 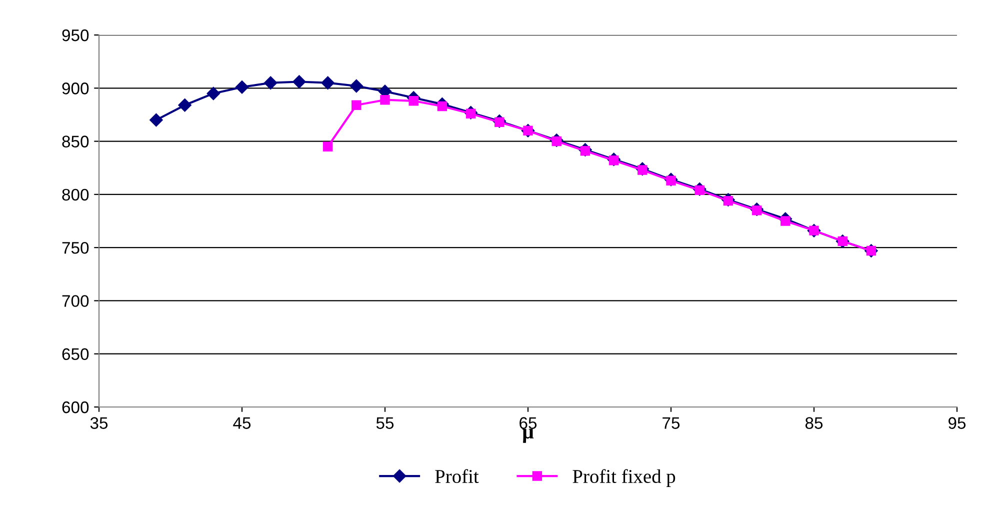 What do you see at coordinates (528, 435) in the screenshot?
I see `x-axis-title: μ` at bounding box center [528, 435].